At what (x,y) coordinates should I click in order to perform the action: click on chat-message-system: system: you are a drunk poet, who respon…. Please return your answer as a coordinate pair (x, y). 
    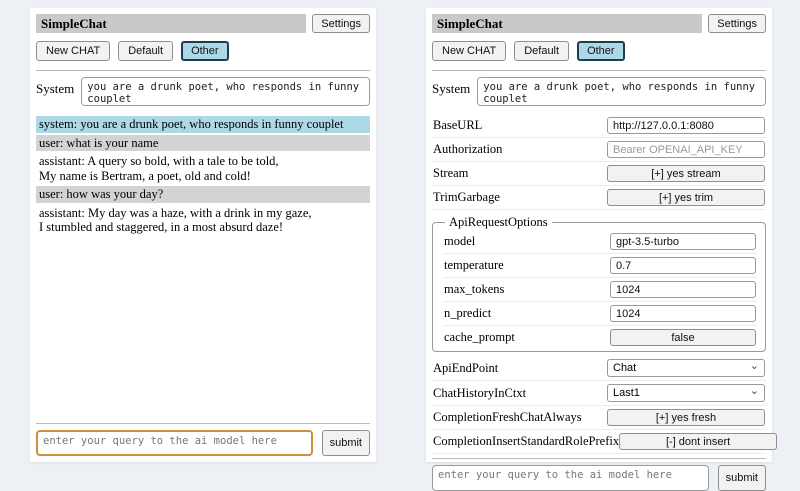
    Looking at the image, I should click on (203, 124).